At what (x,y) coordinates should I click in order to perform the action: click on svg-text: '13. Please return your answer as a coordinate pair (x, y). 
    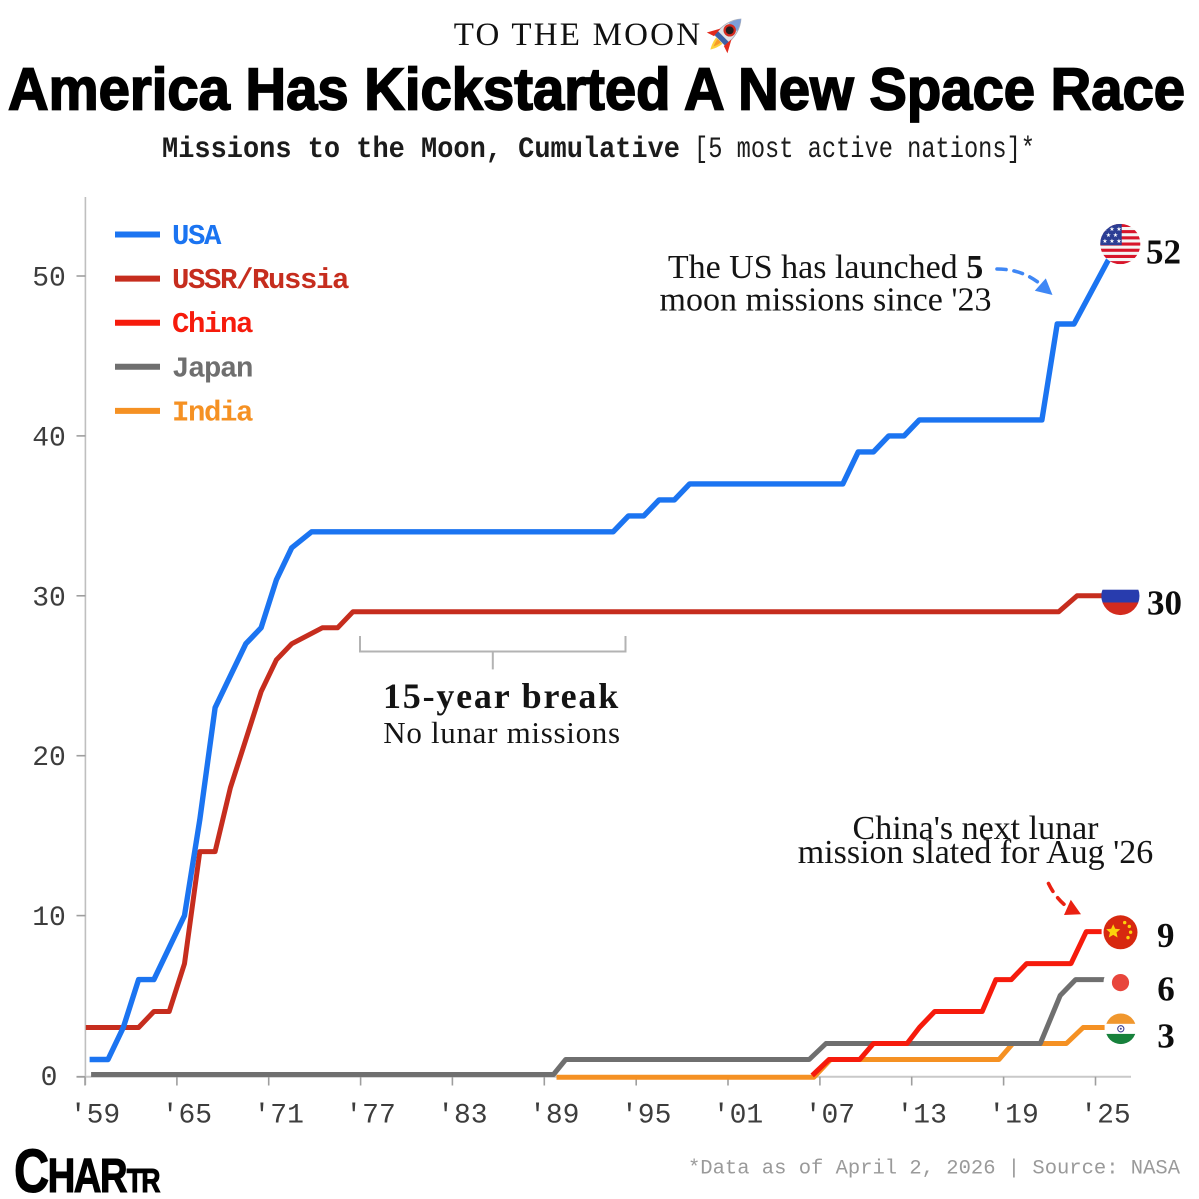
    Looking at the image, I should click on (921, 1115).